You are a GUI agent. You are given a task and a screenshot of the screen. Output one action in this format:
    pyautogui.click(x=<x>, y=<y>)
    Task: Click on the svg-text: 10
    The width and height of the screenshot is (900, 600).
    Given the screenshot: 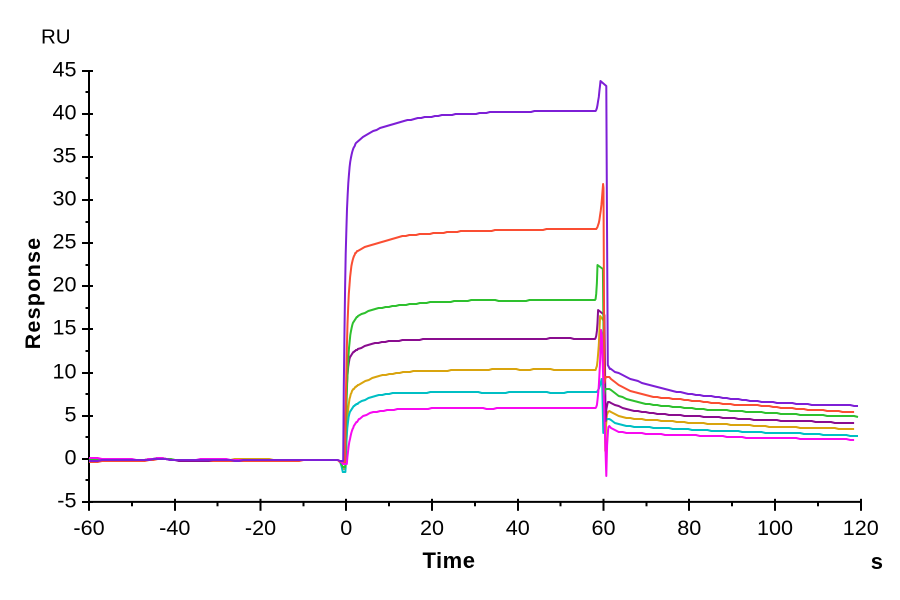 What is the action you would take?
    pyautogui.click(x=64, y=371)
    